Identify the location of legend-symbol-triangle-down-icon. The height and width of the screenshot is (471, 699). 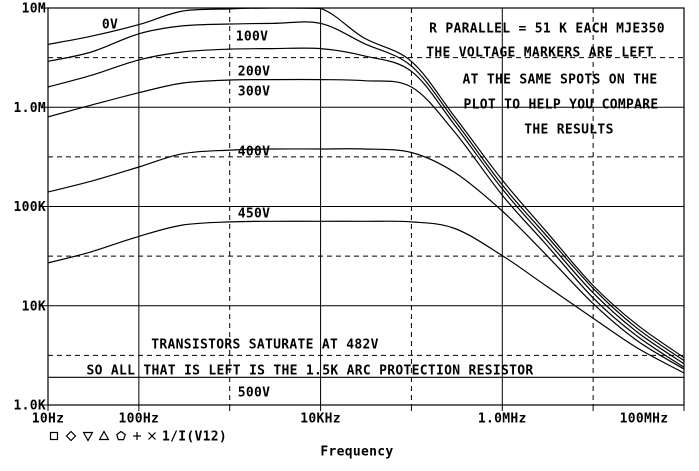
(88, 436).